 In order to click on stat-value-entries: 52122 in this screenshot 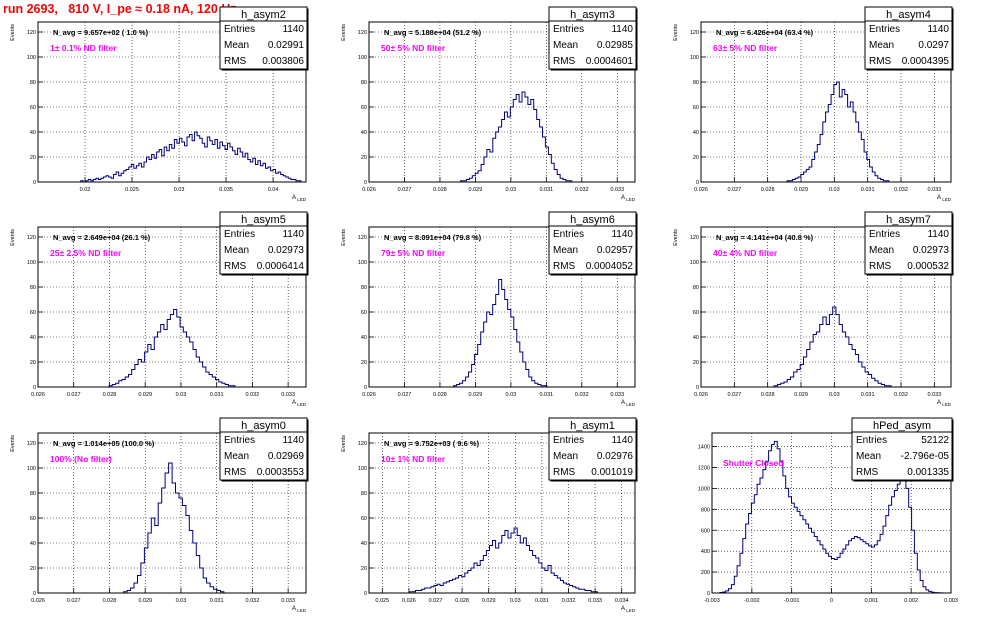, I will do `click(935, 440)`.